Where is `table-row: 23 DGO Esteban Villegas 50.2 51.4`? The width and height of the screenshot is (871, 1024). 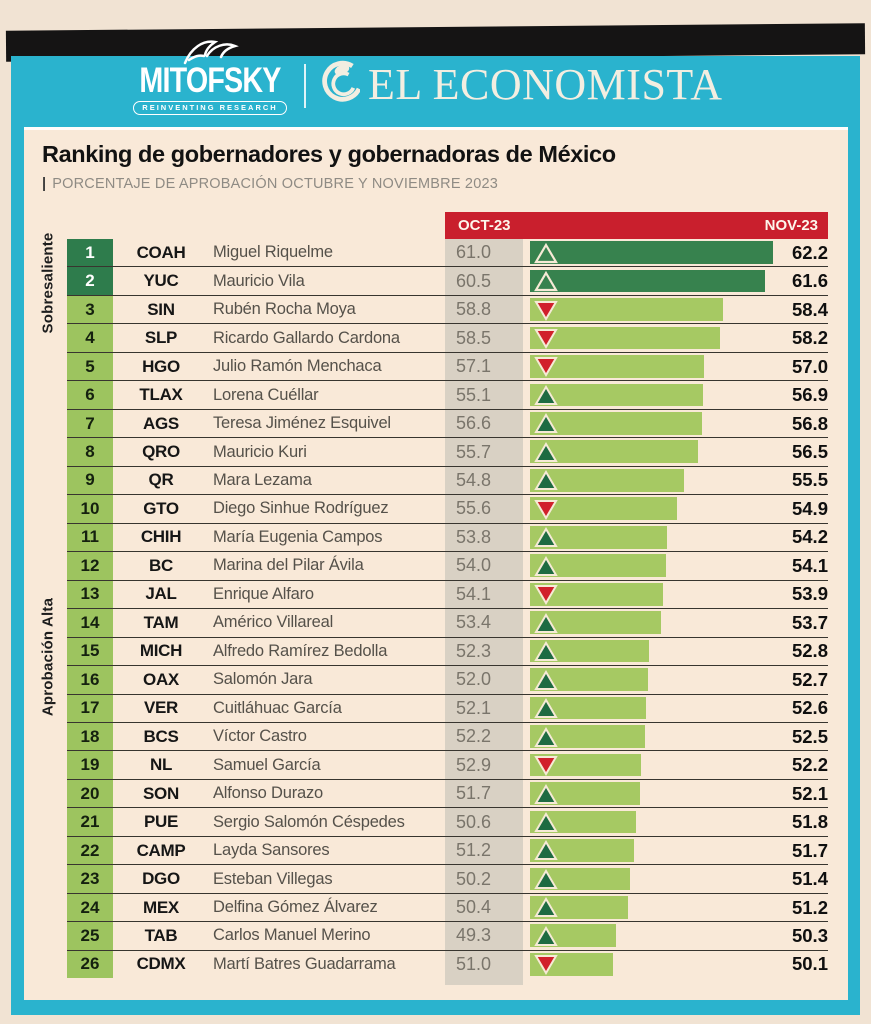 table-row: 23 DGO Esteban Villegas 50.2 51.4 is located at coordinates (447, 879).